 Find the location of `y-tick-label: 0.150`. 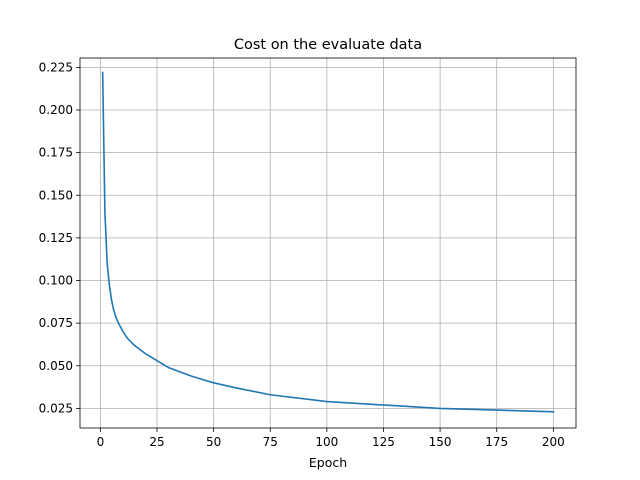

y-tick-label: 0.150 is located at coordinates (56, 195).